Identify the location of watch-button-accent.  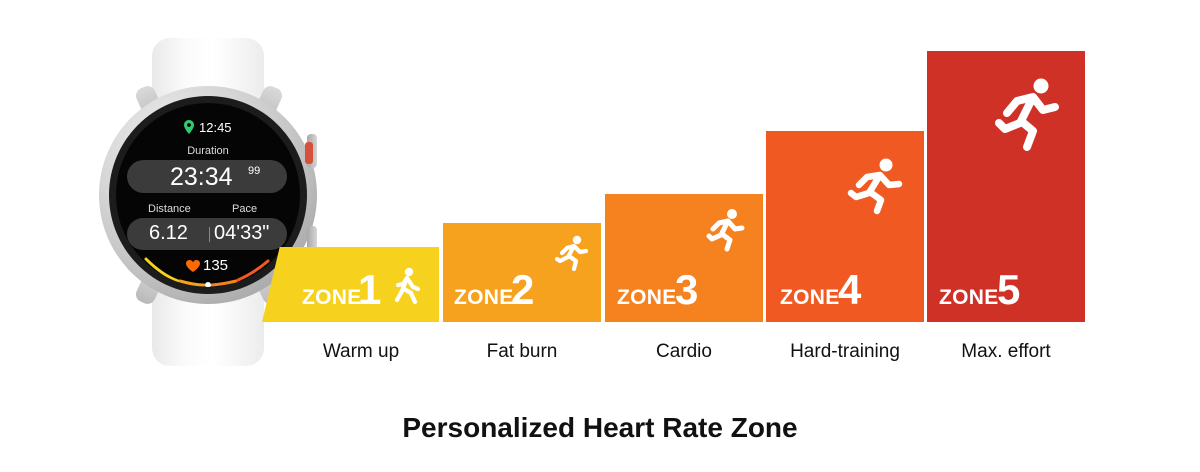
(309, 153).